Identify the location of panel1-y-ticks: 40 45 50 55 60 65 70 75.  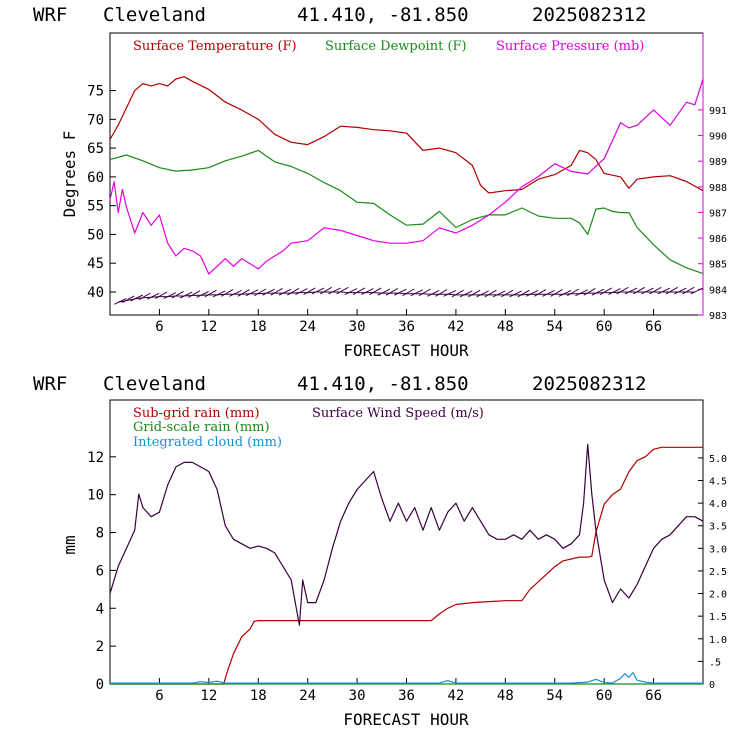
(101, 192).